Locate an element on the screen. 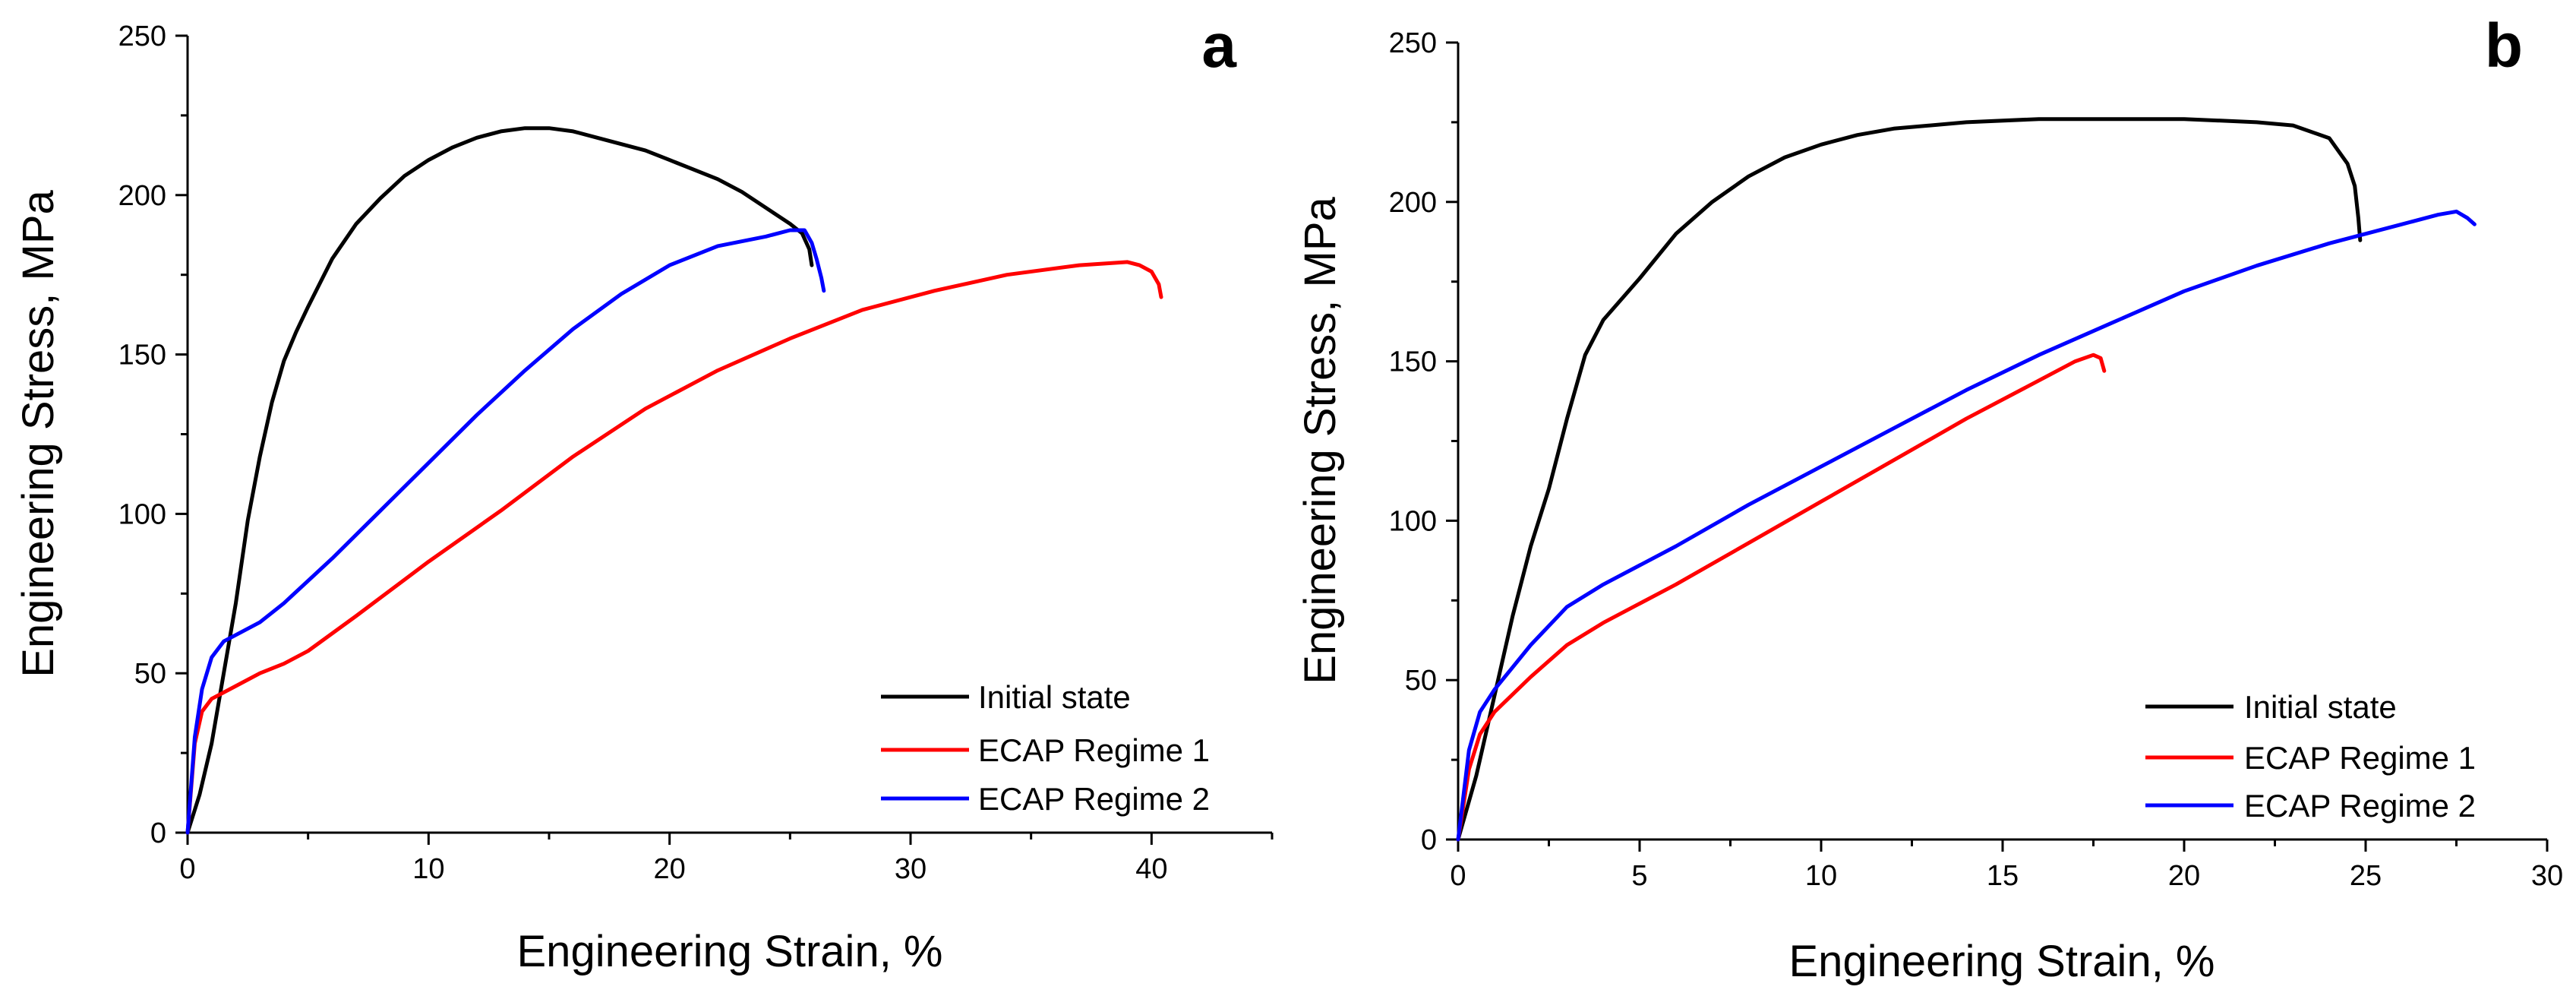  panel-b-legend-label-initial-state: Initial state is located at coordinates (2320, 707).